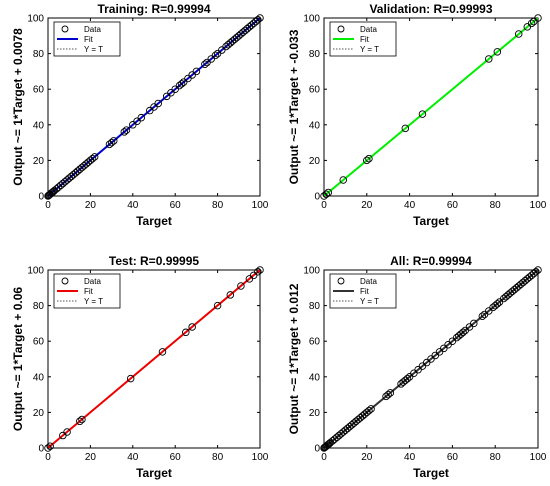 The width and height of the screenshot is (550, 486). Describe the element at coordinates (315, 161) in the screenshot. I see `validation-ytick-label: 20` at that location.